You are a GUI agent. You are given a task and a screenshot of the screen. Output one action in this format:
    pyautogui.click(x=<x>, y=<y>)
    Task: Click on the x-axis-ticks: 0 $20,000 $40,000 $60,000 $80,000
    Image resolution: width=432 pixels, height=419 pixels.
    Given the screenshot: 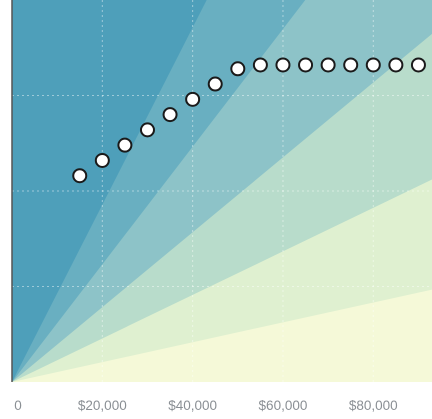 What is the action you would take?
    pyautogui.click(x=205, y=405)
    